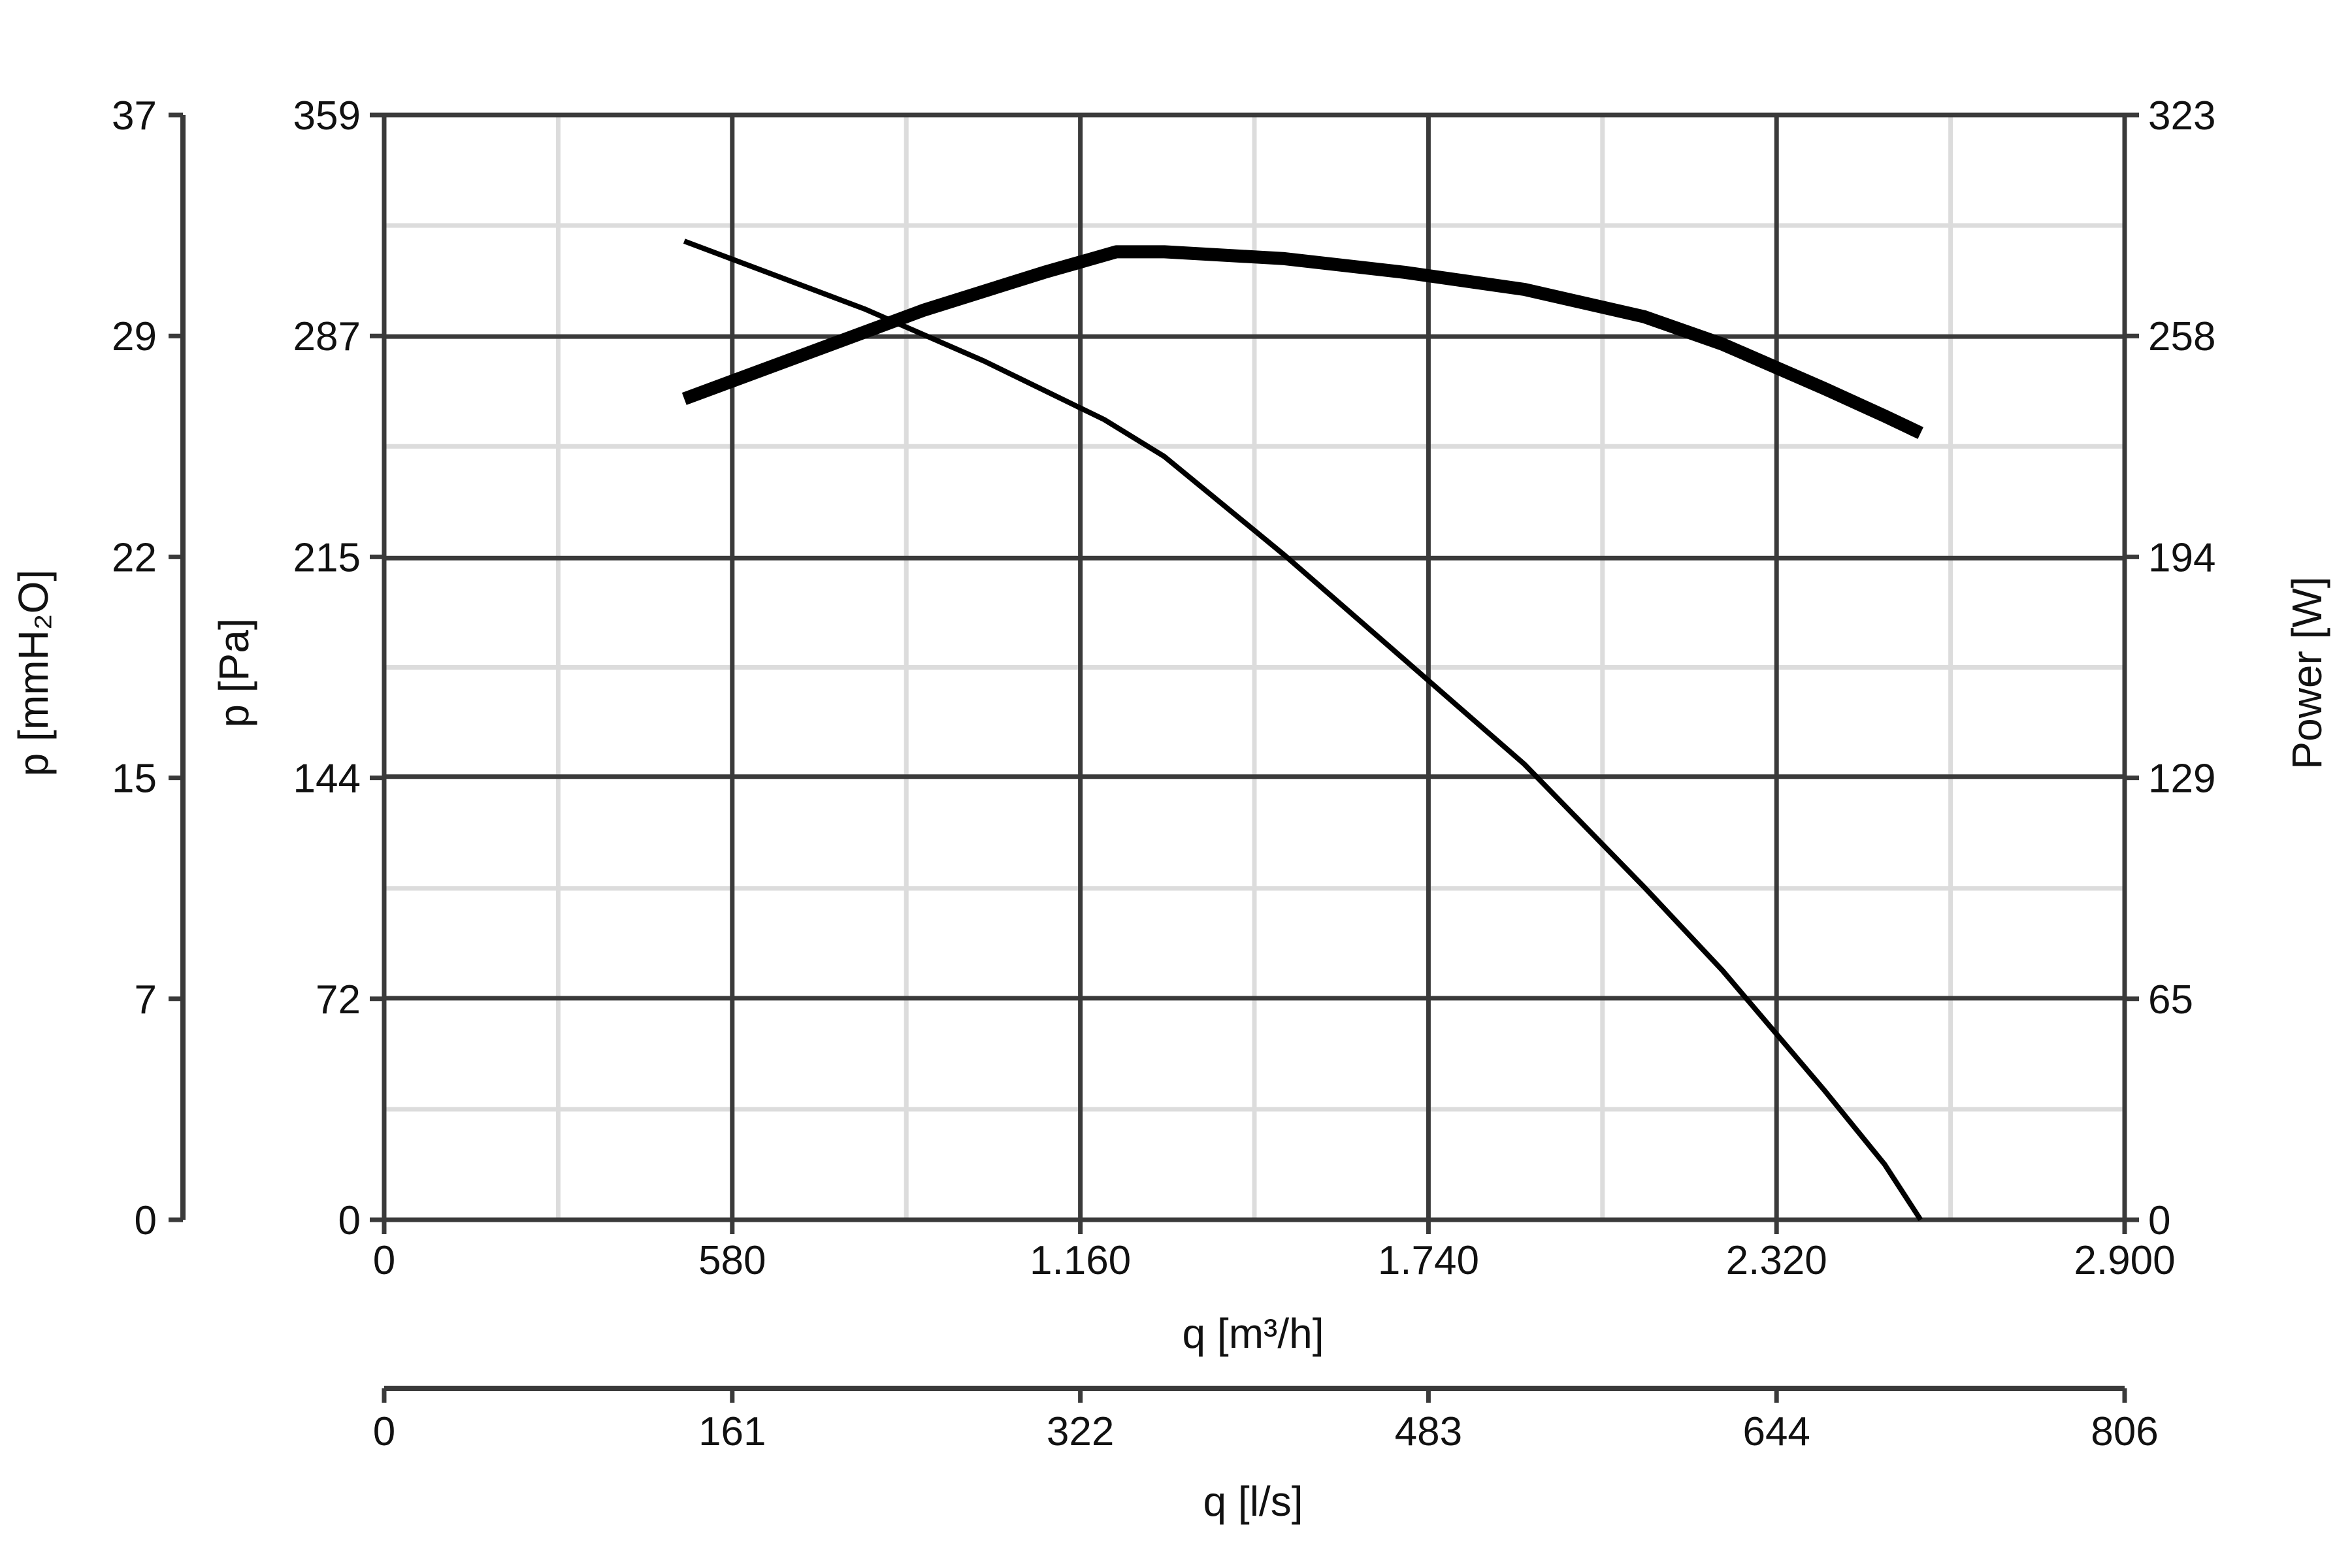  I want to click on ls-tick-label: 806, so click(2124, 1431).